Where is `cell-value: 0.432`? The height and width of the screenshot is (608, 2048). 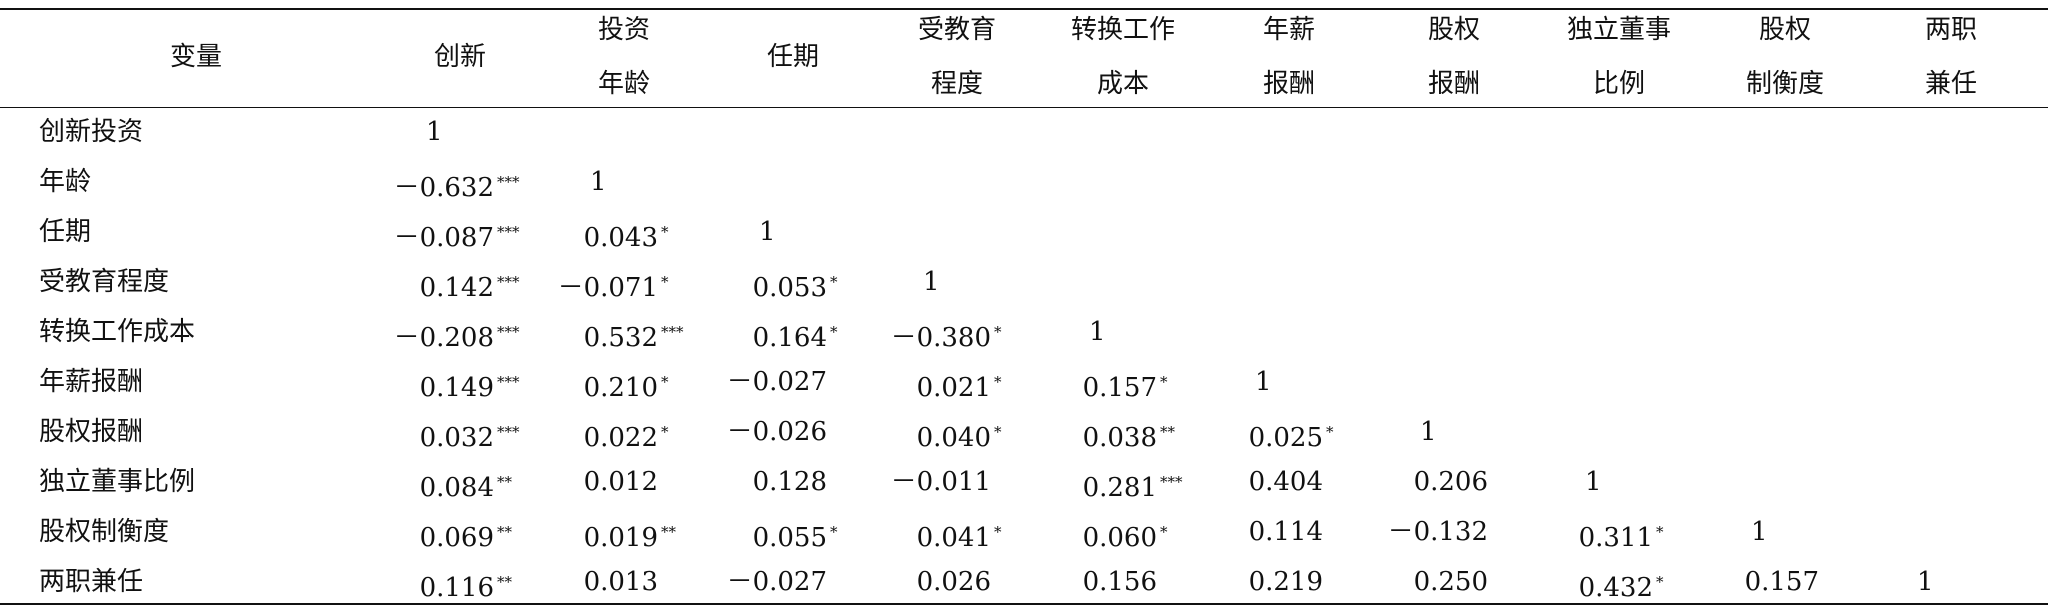 cell-value: 0.432 is located at coordinates (1615, 588).